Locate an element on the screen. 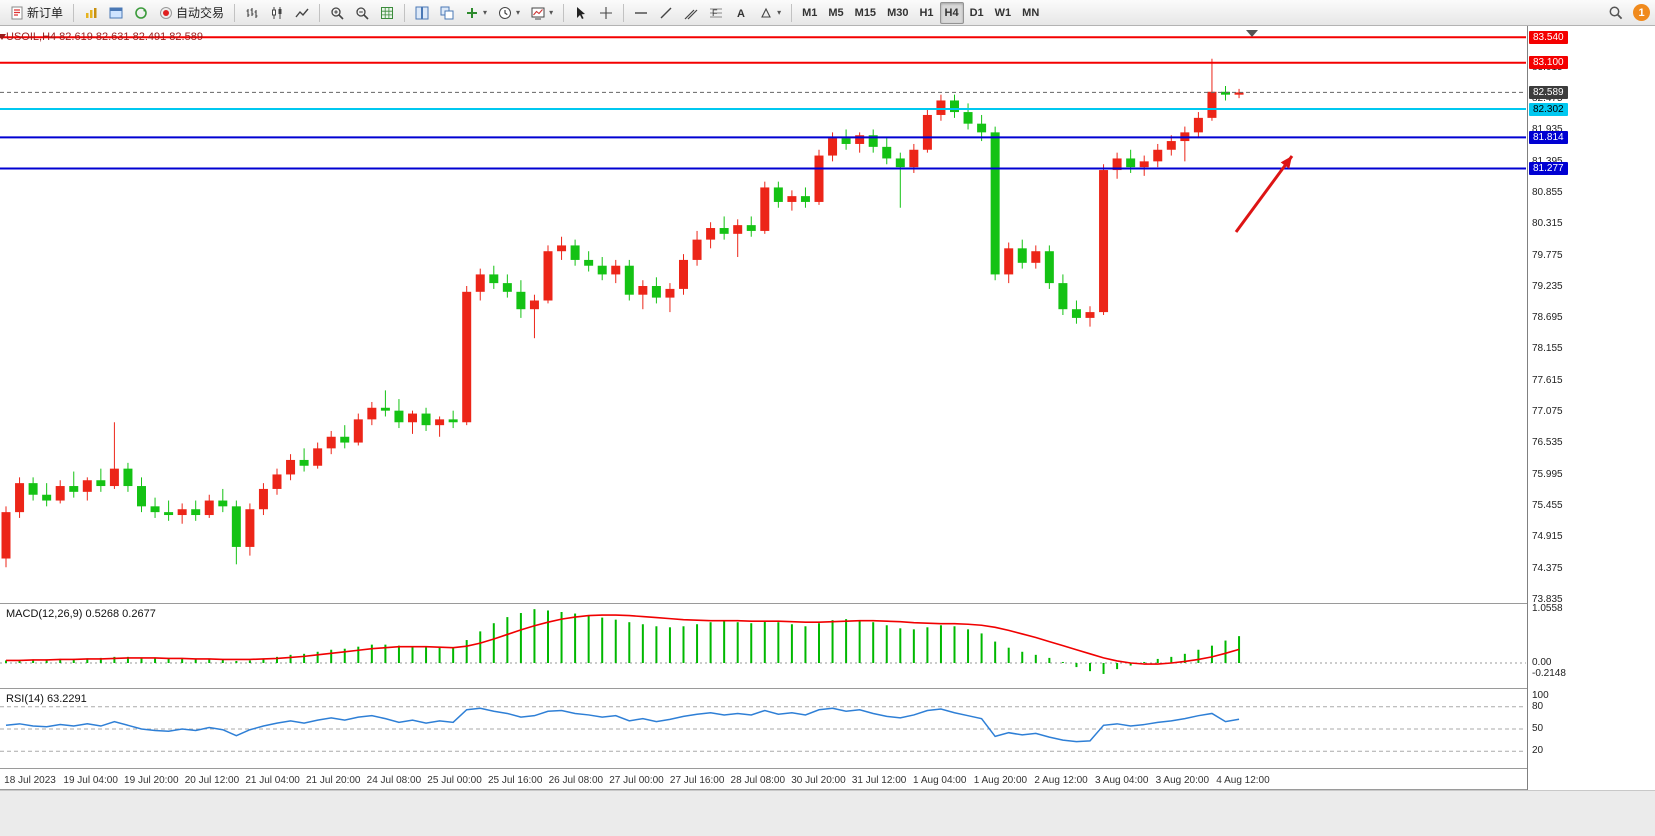  hline-tool-button is located at coordinates (641, 13).